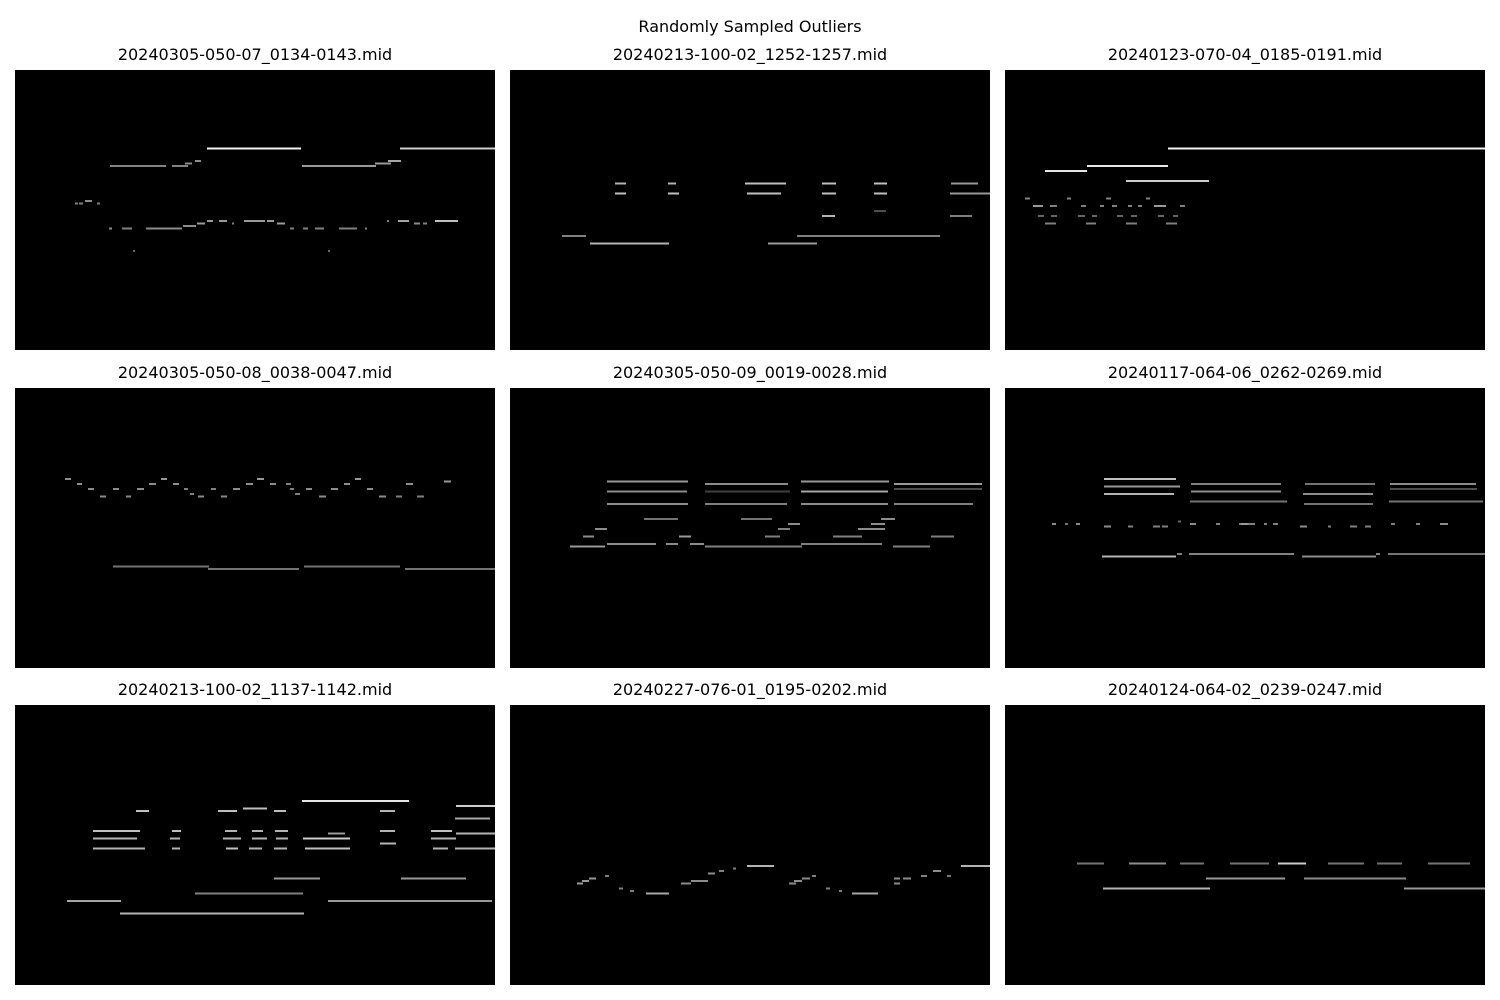  I want to click on panel-title-6: 20240117-064-06_0262-0269.mid, so click(1245, 372).